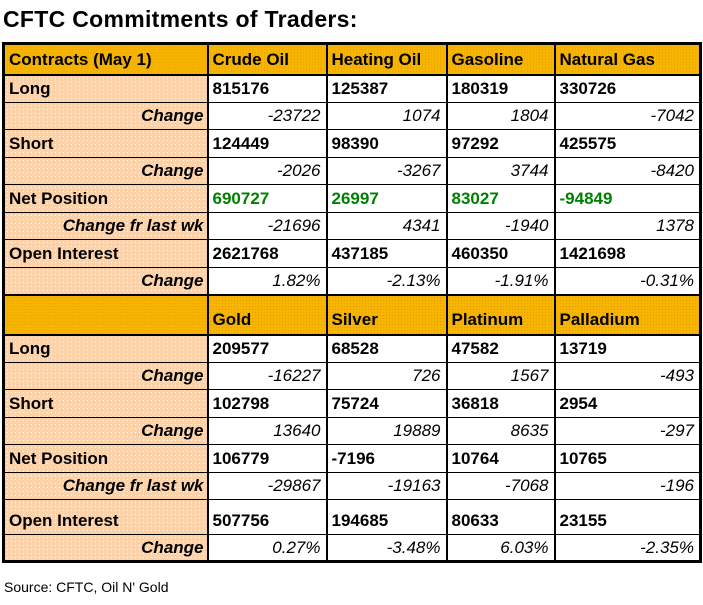 Image resolution: width=703 pixels, height=605 pixels. I want to click on value-cell: -2.13%, so click(386, 281).